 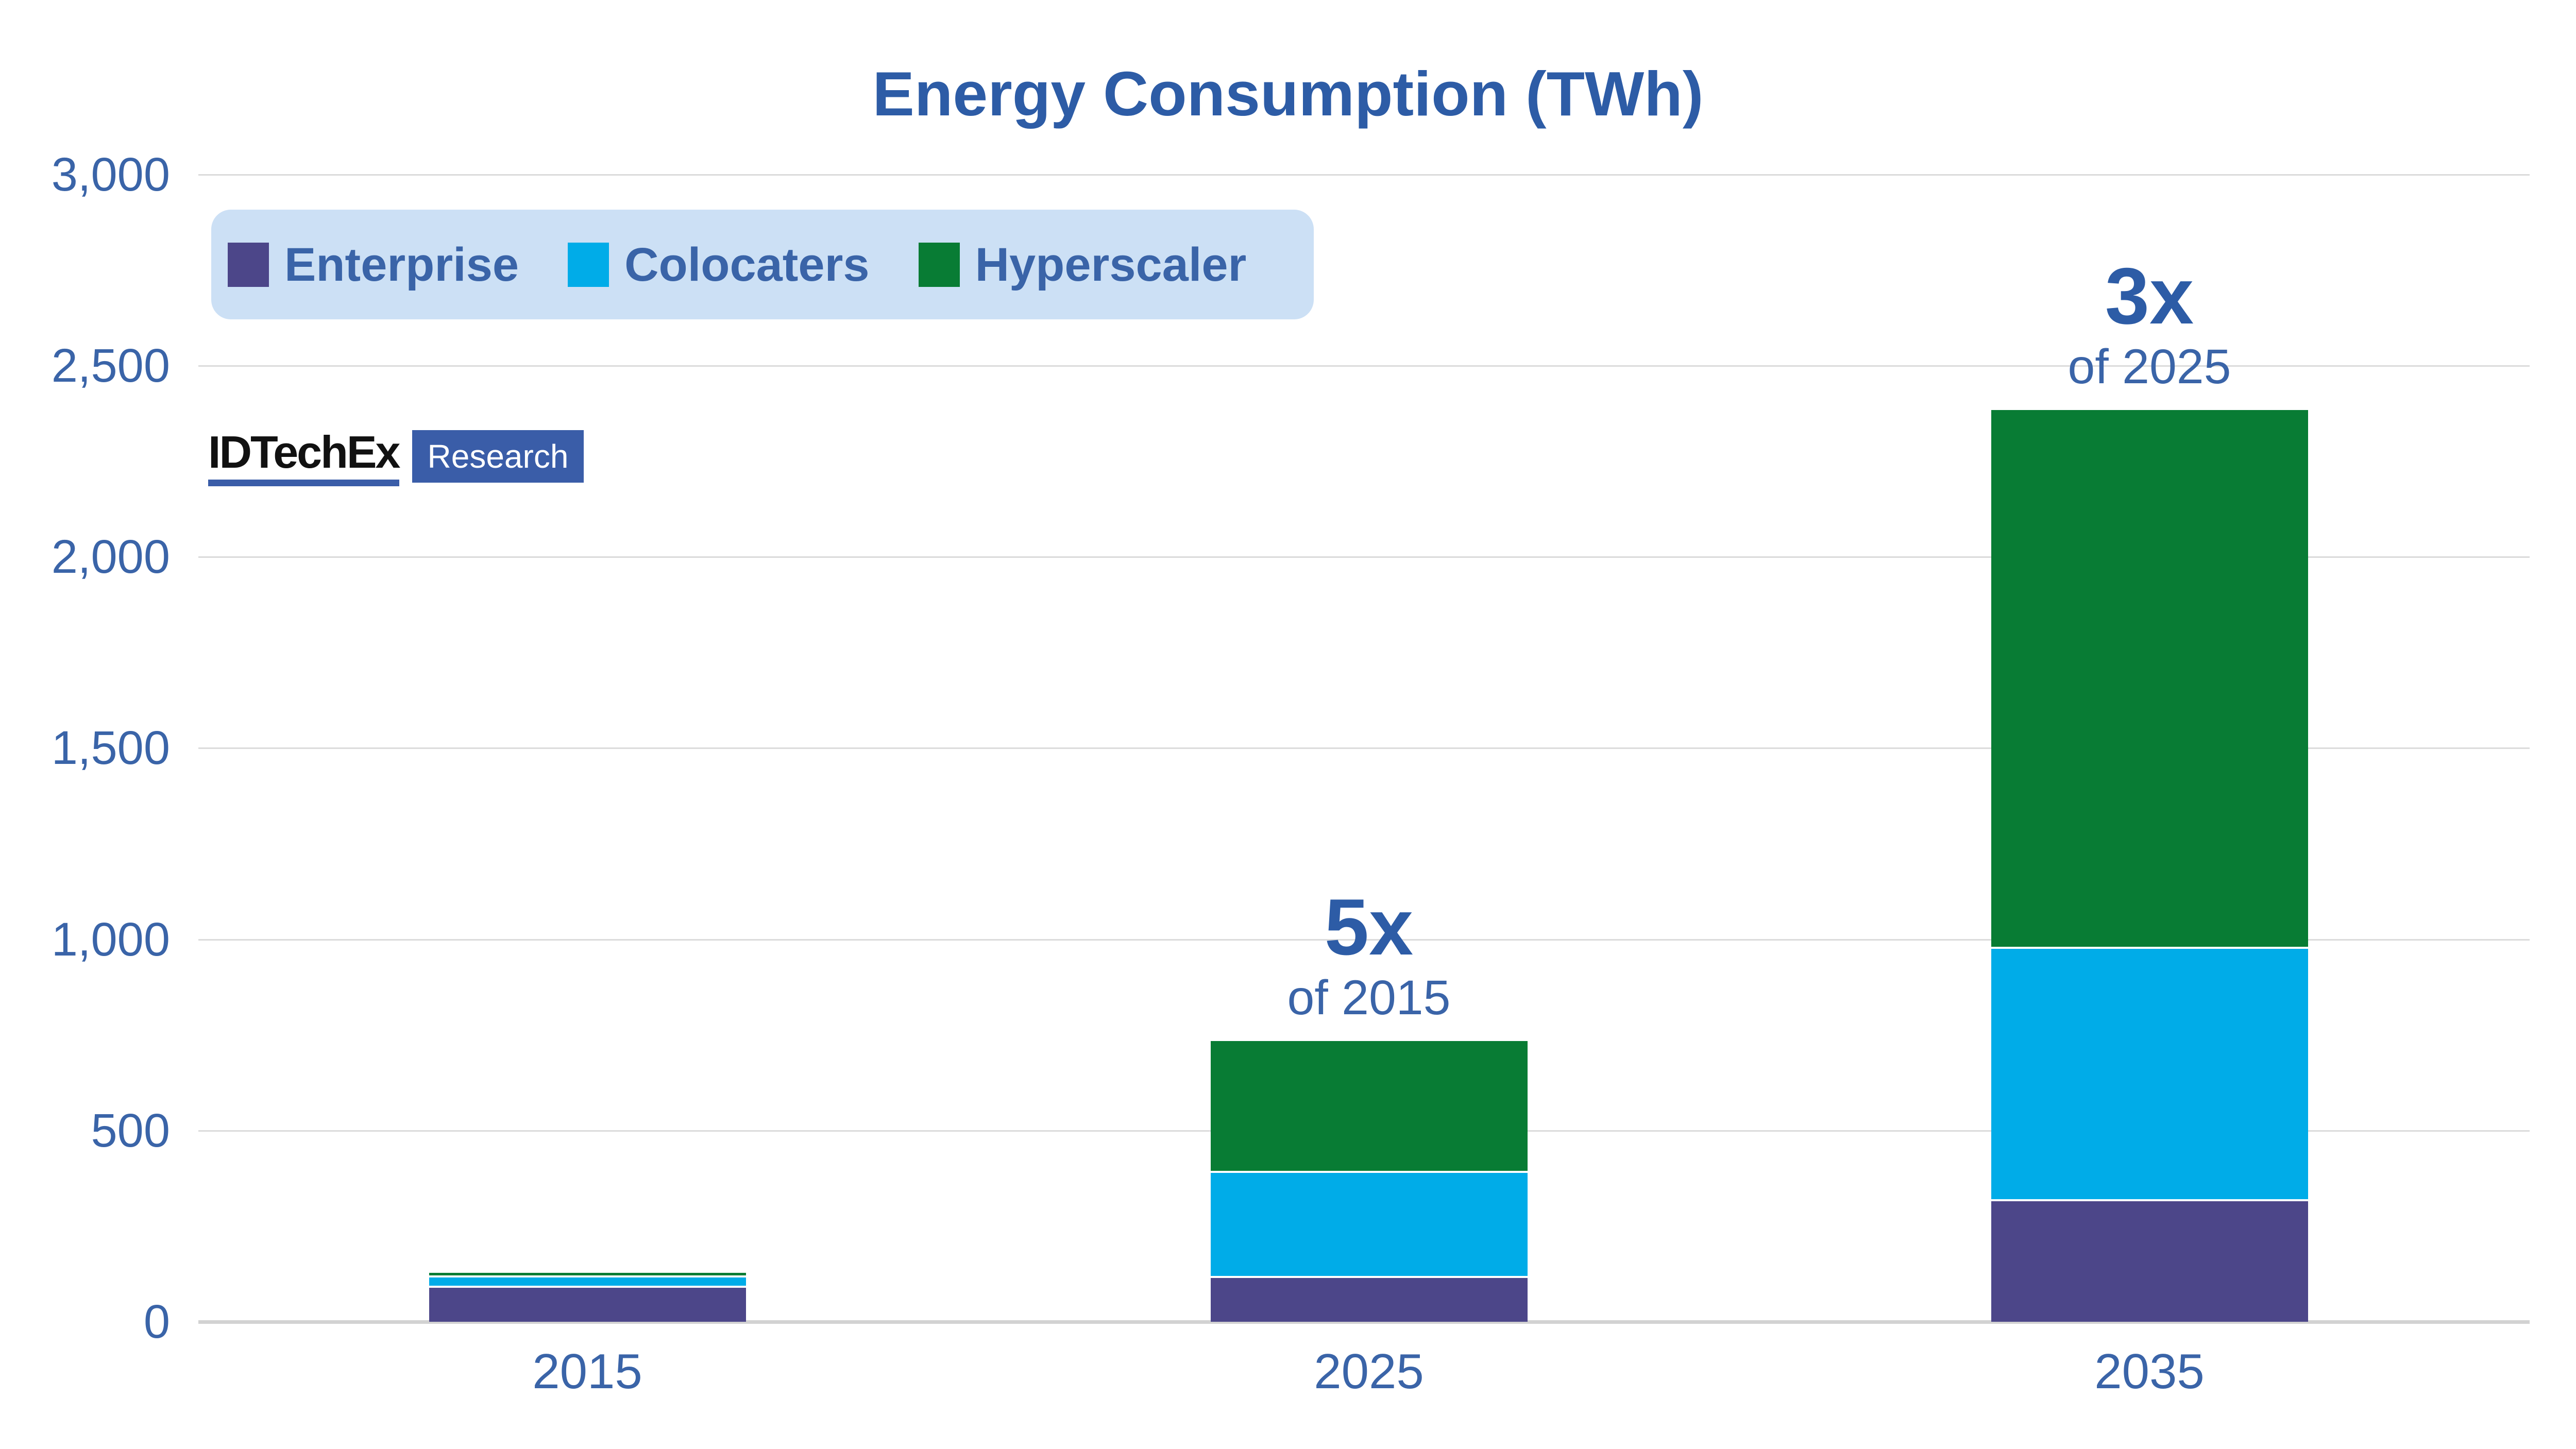 What do you see at coordinates (1288, 94) in the screenshot?
I see `chart-title: Energy Consumption (TWh)` at bounding box center [1288, 94].